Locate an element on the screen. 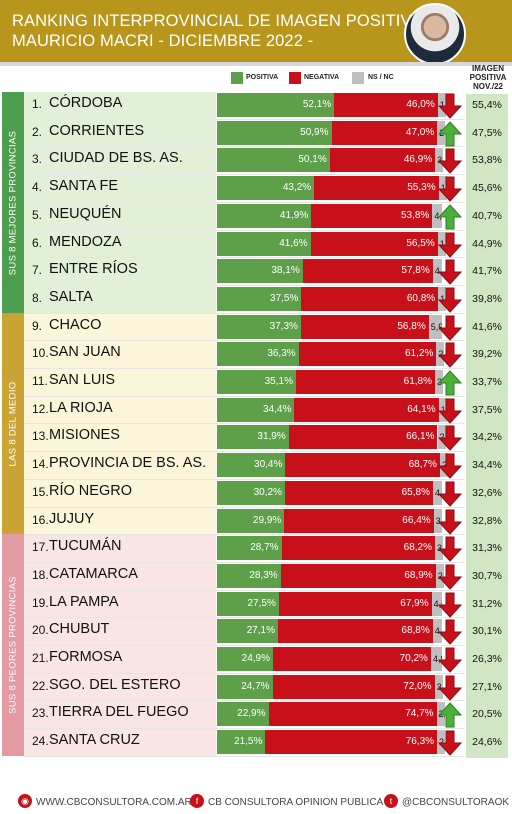  footer-site: WWW.CBCONSULTORA.COM.AR is located at coordinates (114, 802).